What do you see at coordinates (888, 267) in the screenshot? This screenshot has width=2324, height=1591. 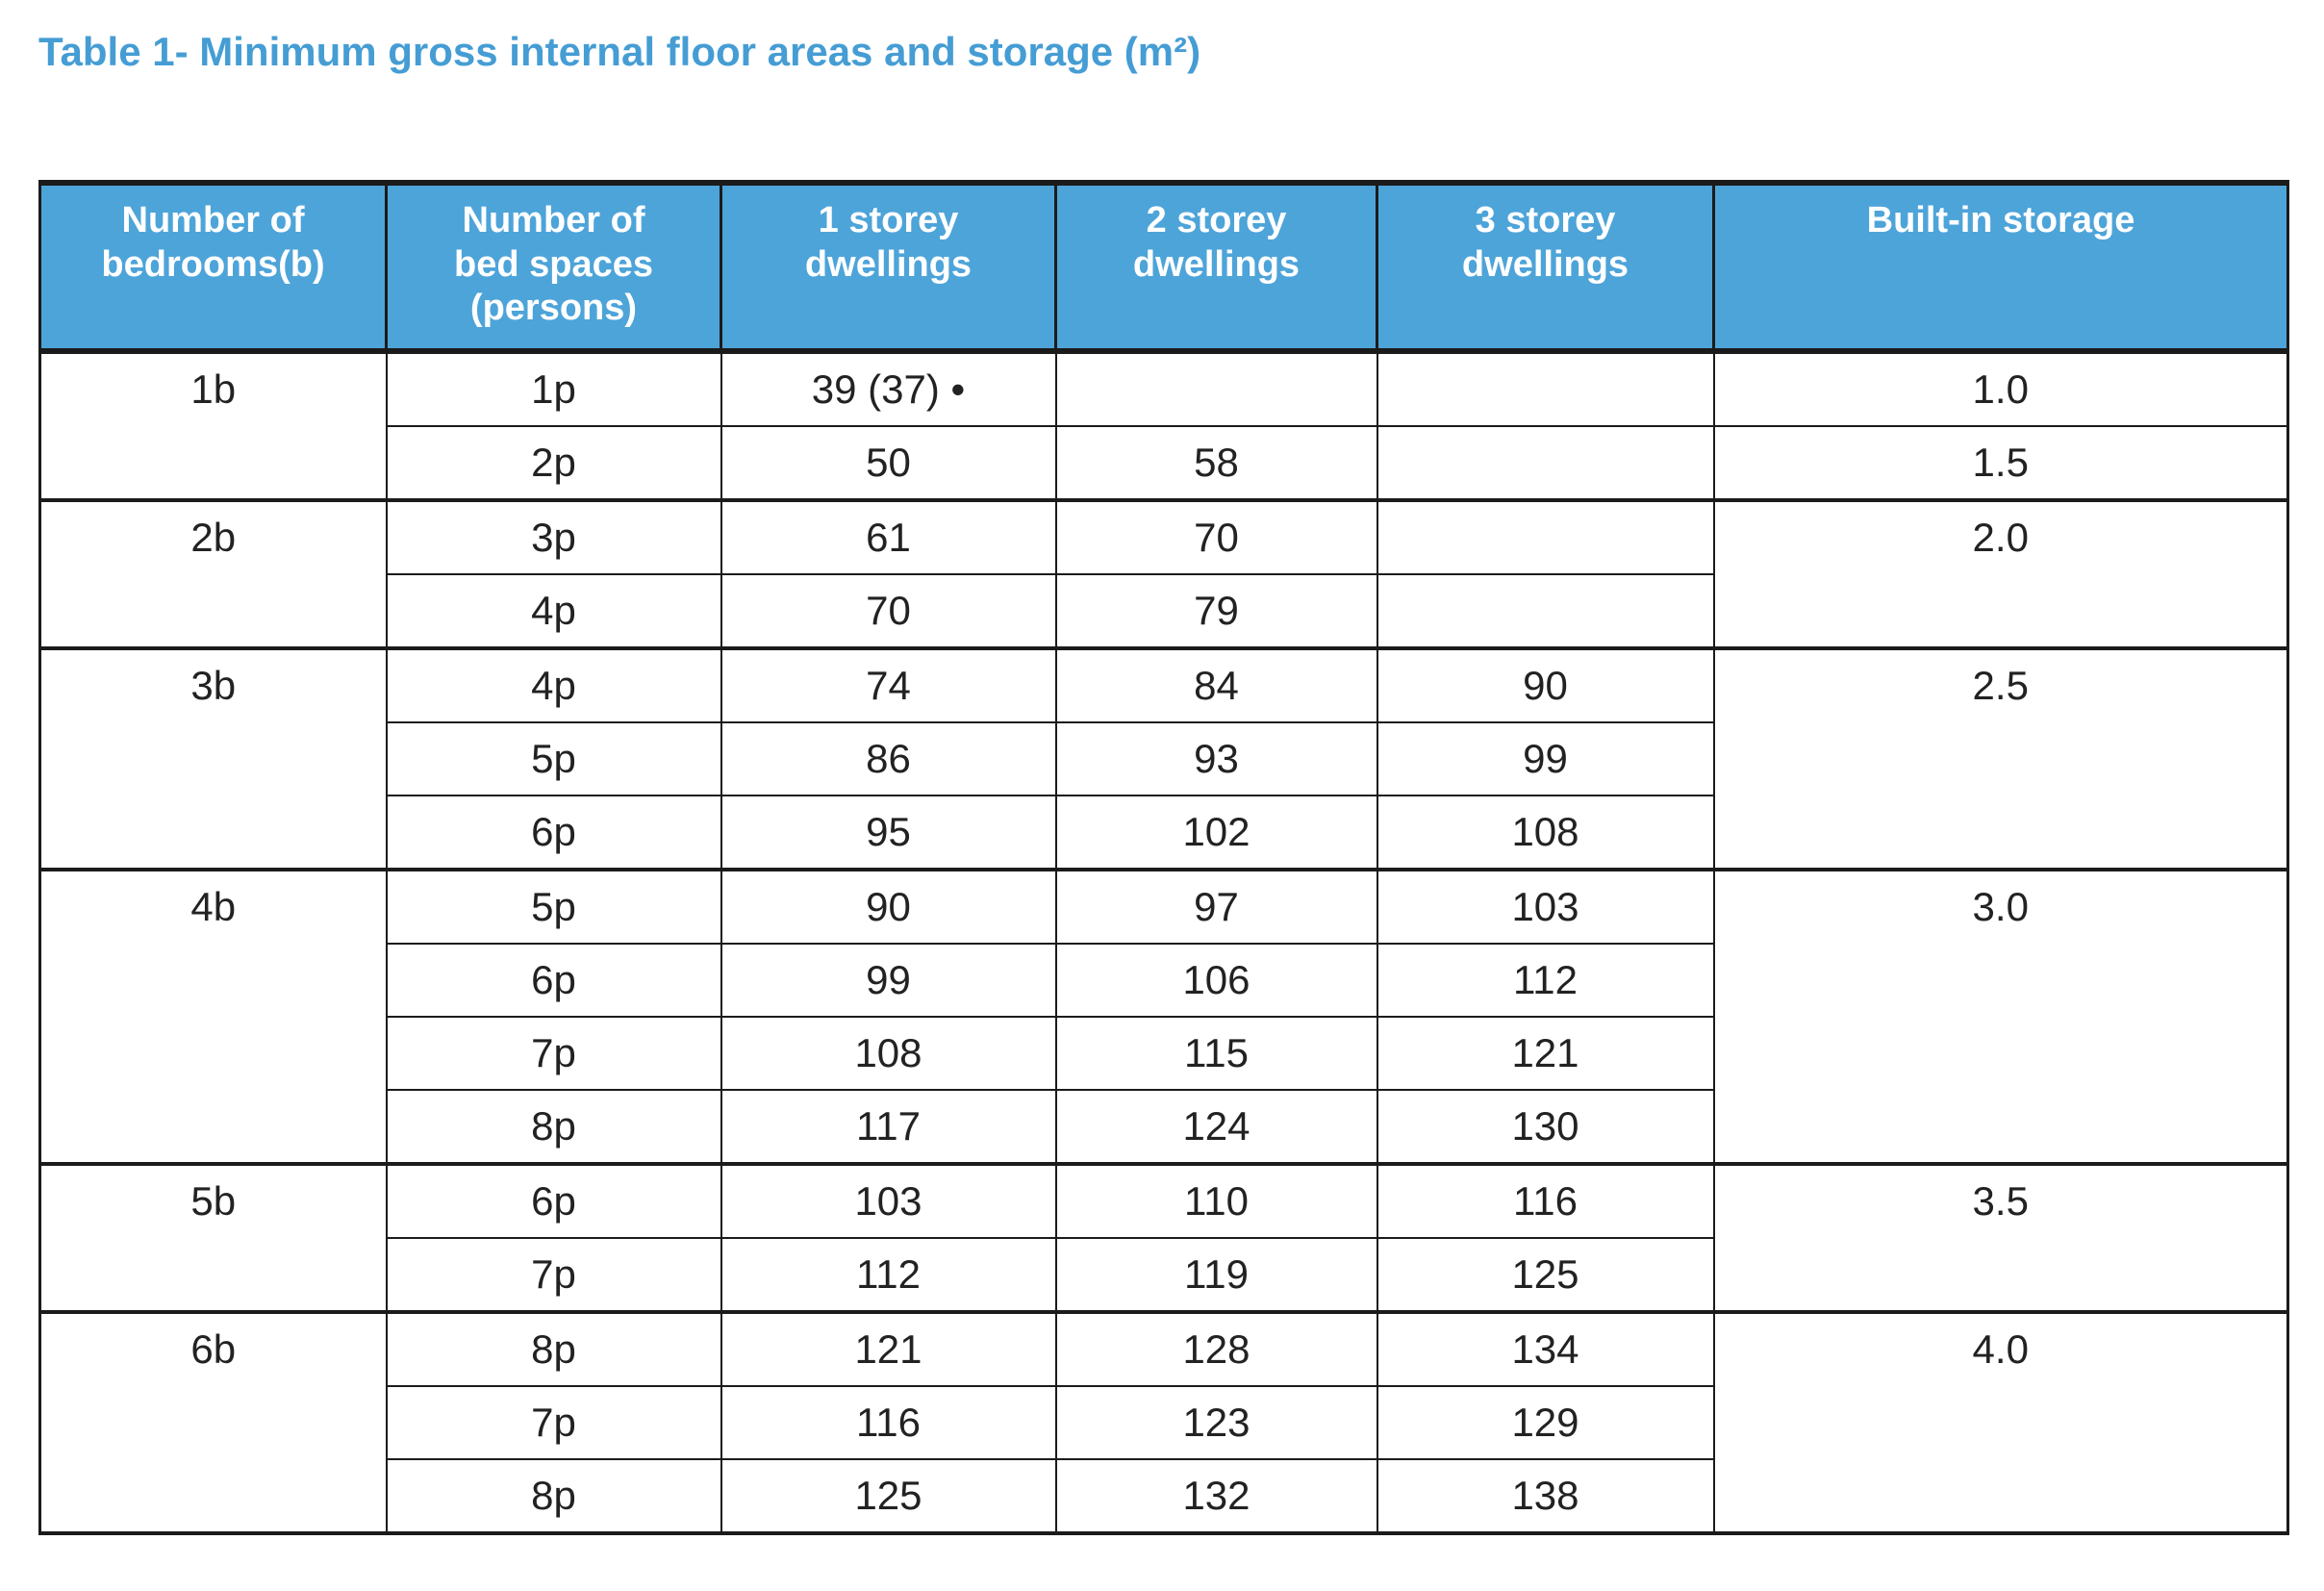 I see `header-1-storey-dwellings: 1 storey dwellings` at bounding box center [888, 267].